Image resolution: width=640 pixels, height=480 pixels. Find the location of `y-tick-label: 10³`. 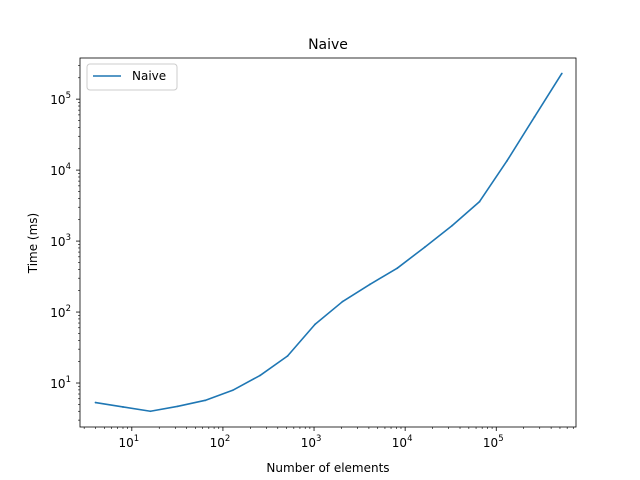

y-tick-label: 10³ is located at coordinates (60, 241).